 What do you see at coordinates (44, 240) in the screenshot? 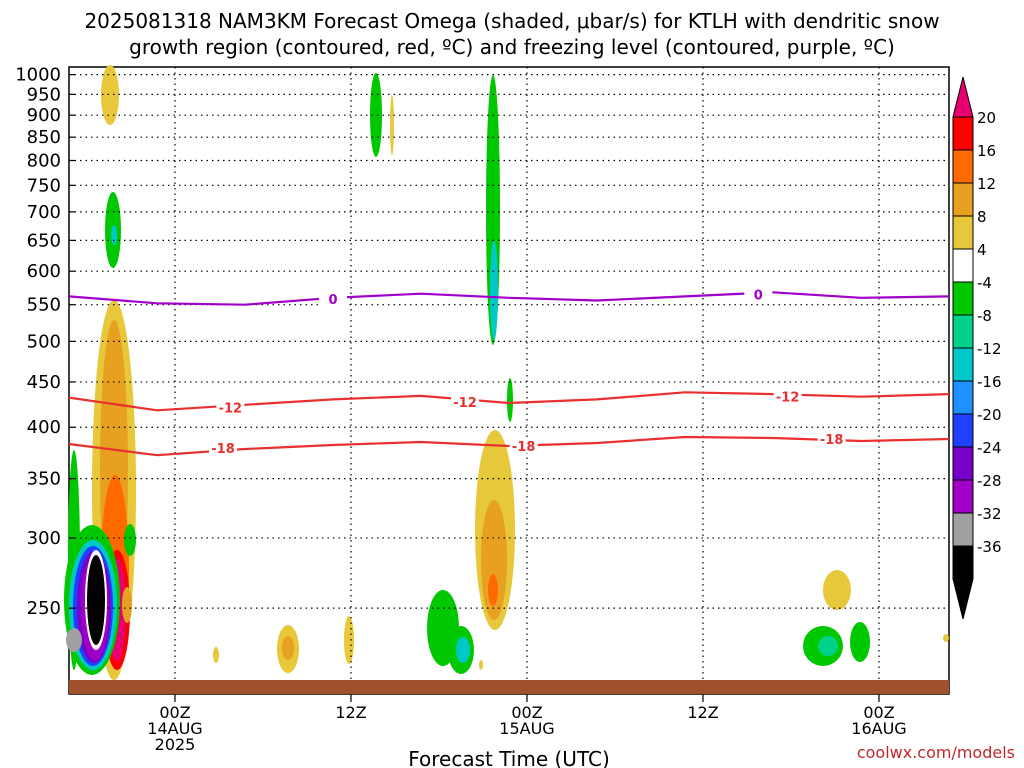
I see `y-tick-label: 650` at bounding box center [44, 240].